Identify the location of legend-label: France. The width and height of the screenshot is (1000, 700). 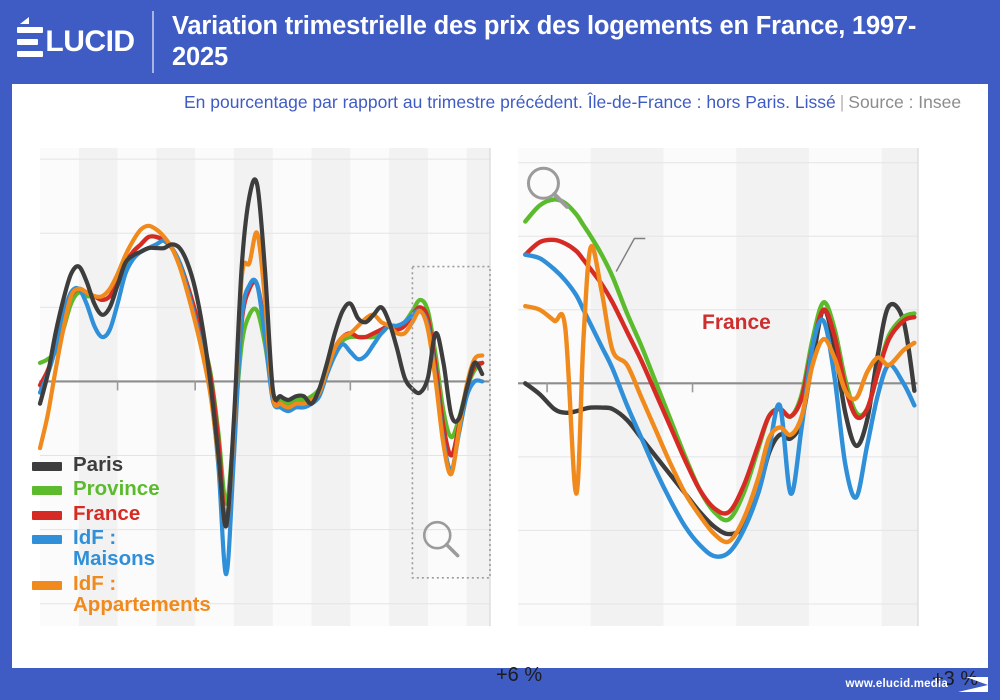
(107, 513).